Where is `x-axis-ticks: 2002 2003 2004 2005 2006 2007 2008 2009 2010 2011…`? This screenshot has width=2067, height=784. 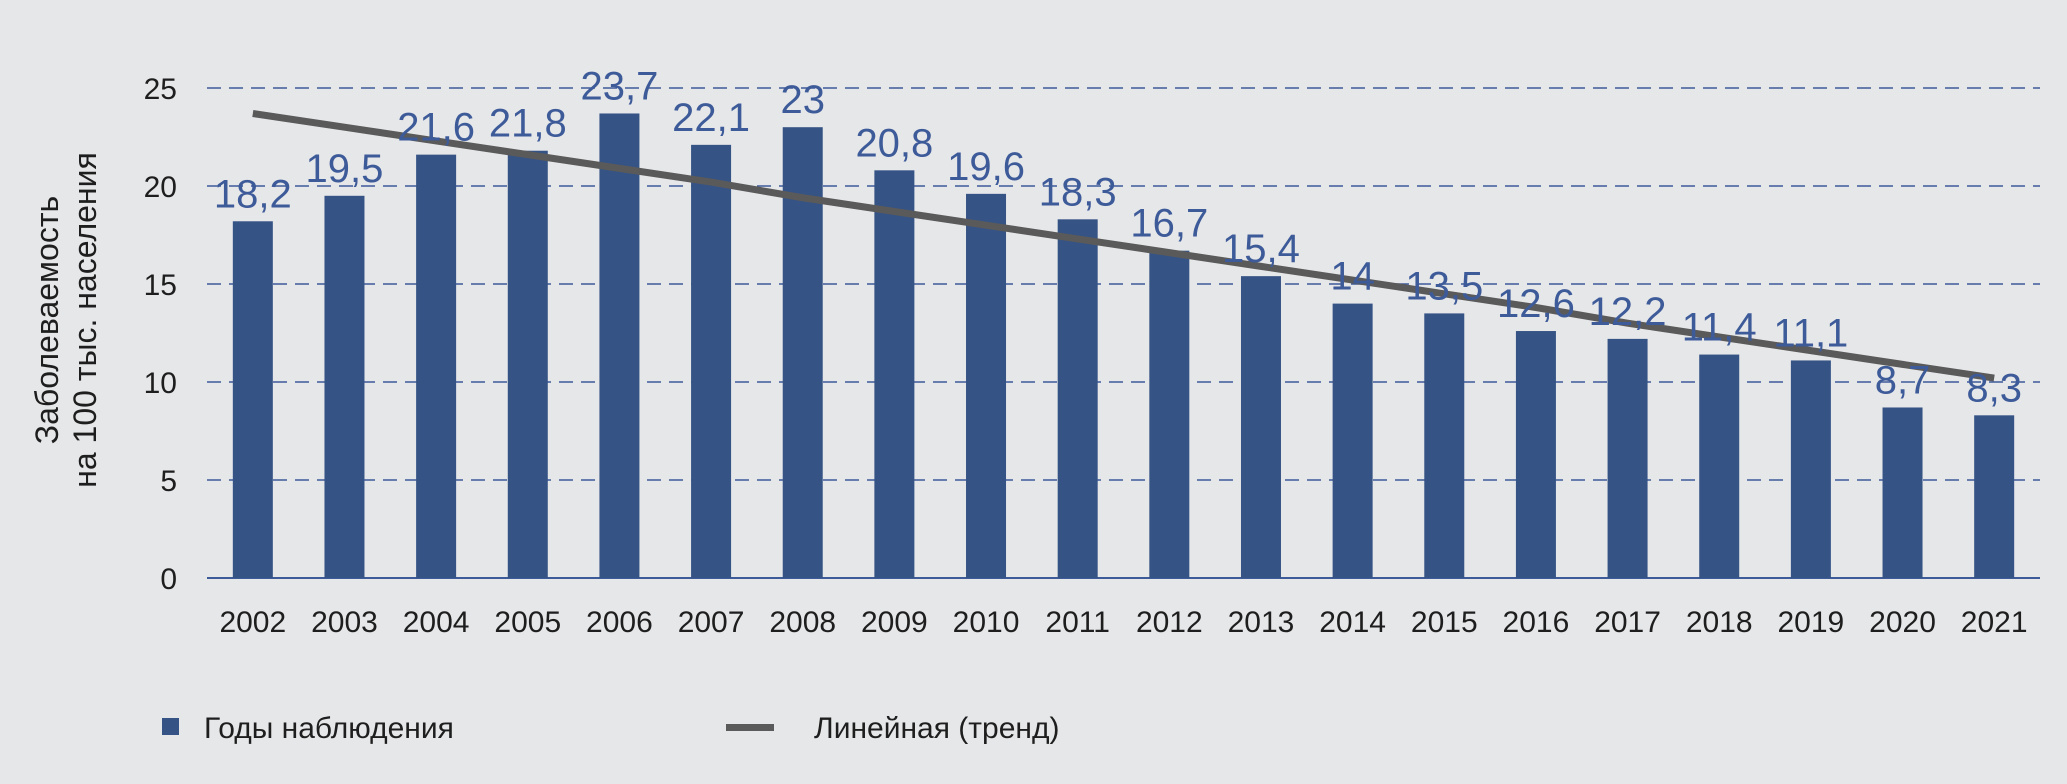
x-axis-ticks: 2002 2003 2004 2005 2006 2007 2008 2009 2010 2011… is located at coordinates (1123, 622).